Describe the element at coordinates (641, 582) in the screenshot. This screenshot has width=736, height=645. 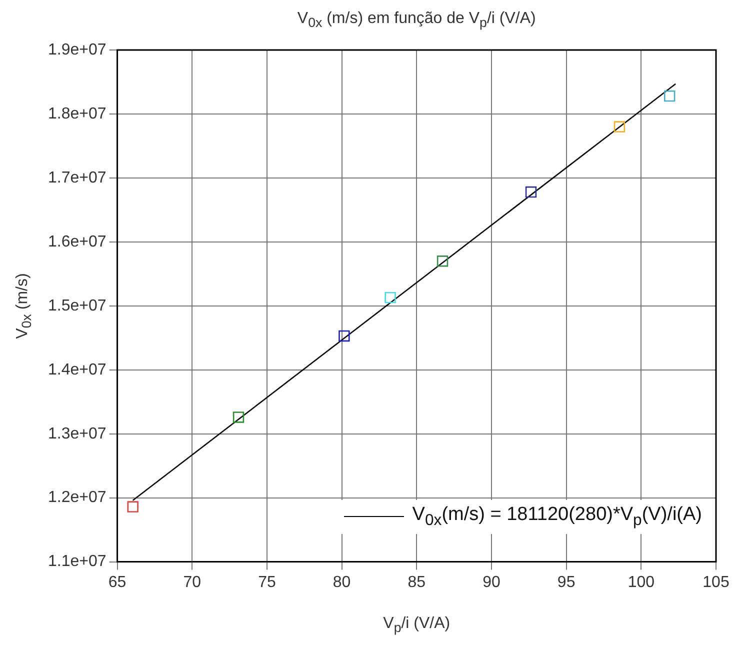
I see `x-tick-label: 100` at that location.